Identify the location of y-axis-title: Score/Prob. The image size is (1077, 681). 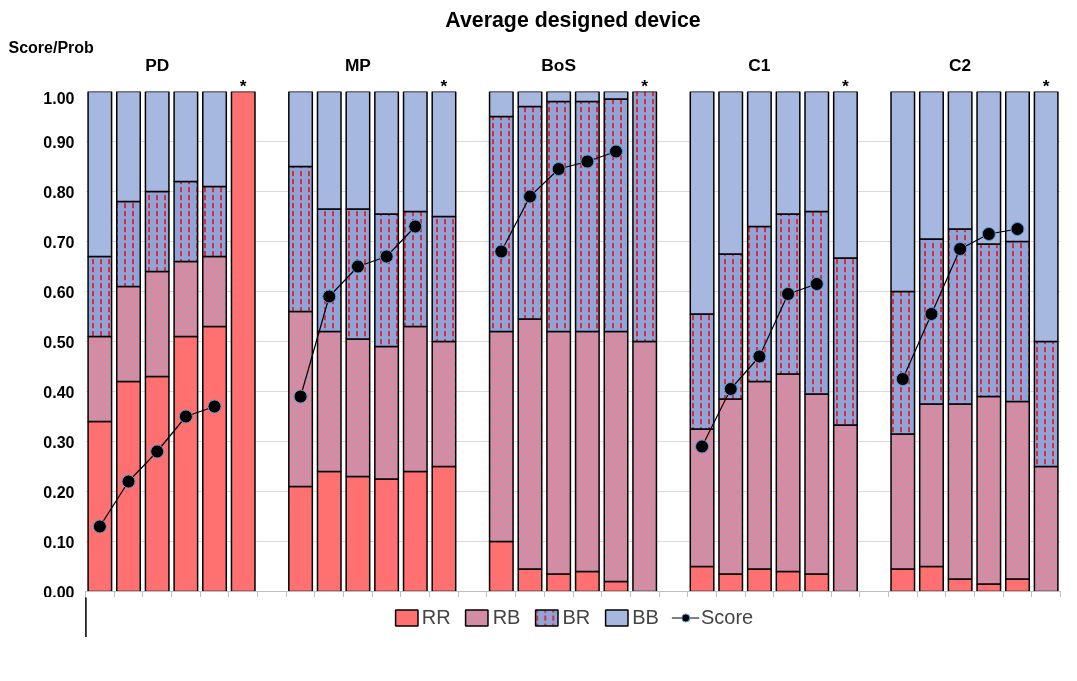
(51, 47).